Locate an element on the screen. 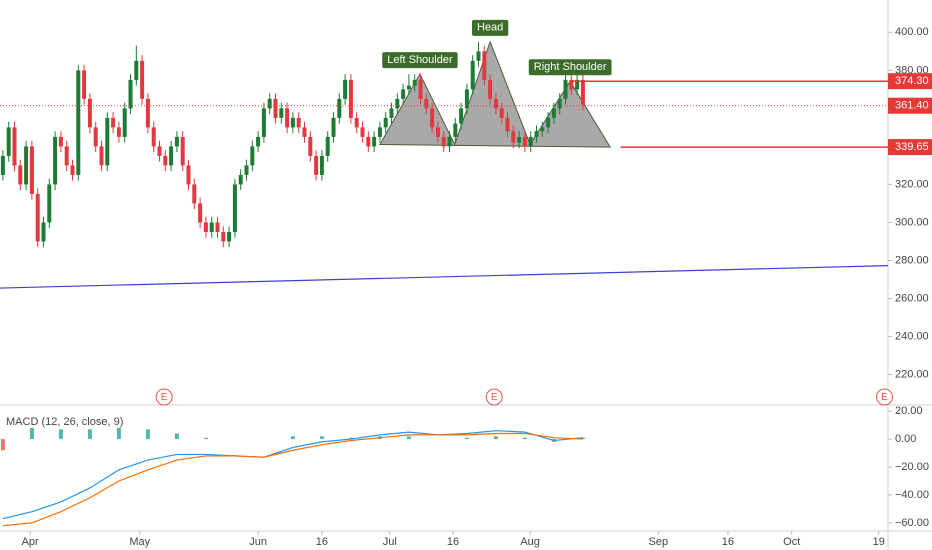  y-tick-label: 240.00 is located at coordinates (912, 336).